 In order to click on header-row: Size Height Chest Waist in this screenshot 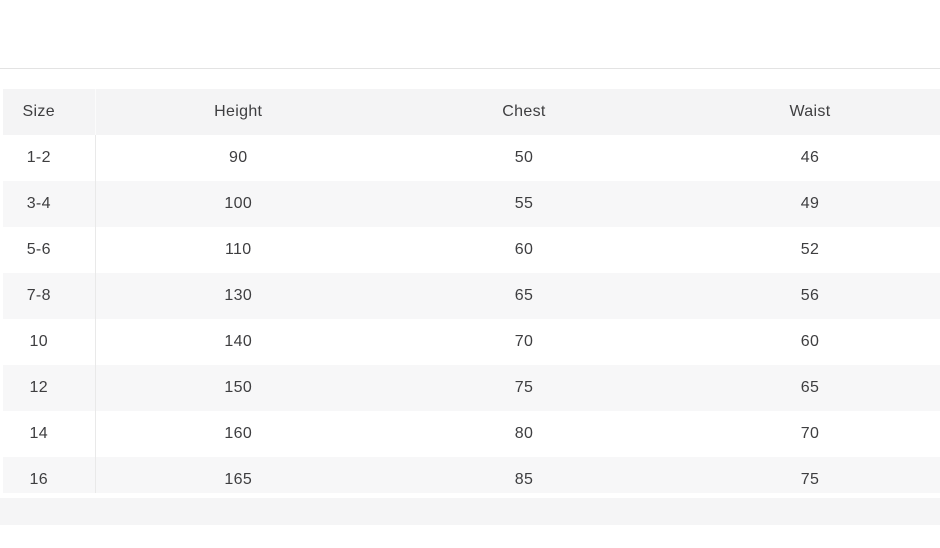, I will do `click(471, 112)`.